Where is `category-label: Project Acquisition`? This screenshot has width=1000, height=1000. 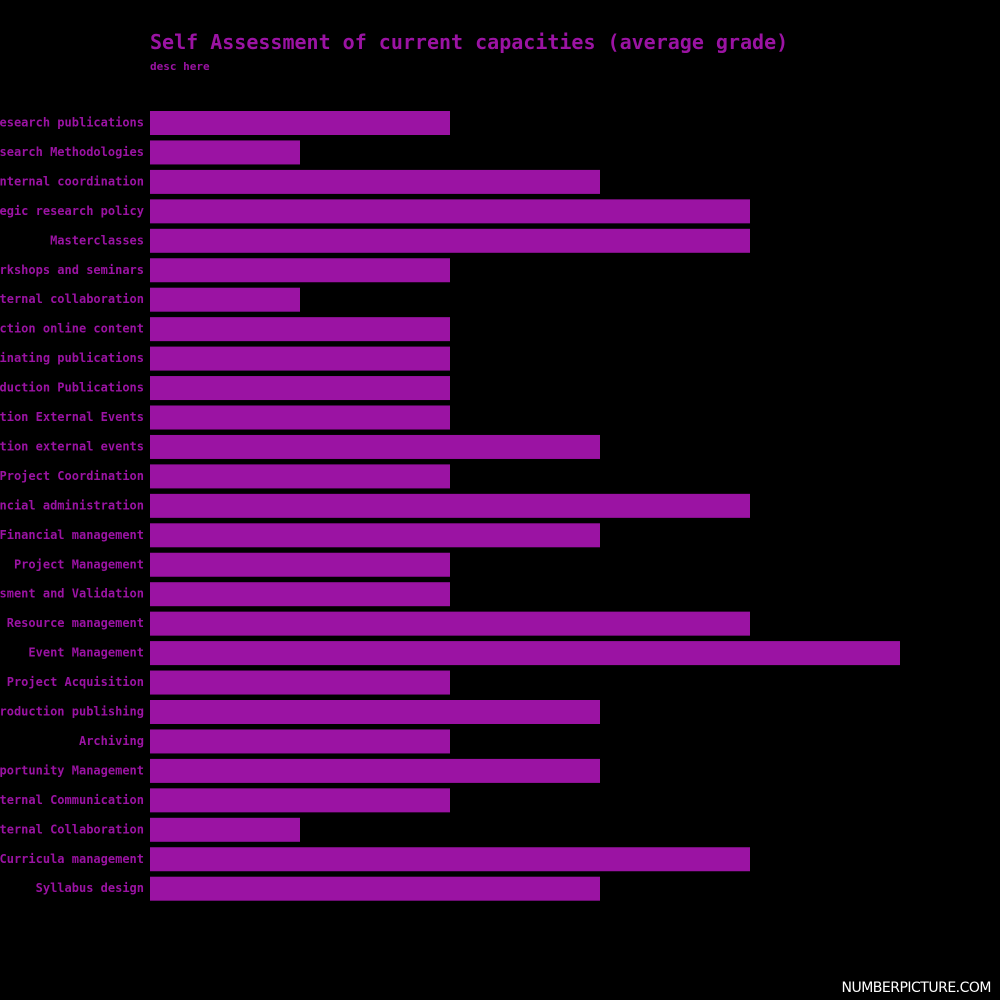 category-label: Project Acquisition is located at coordinates (75, 682).